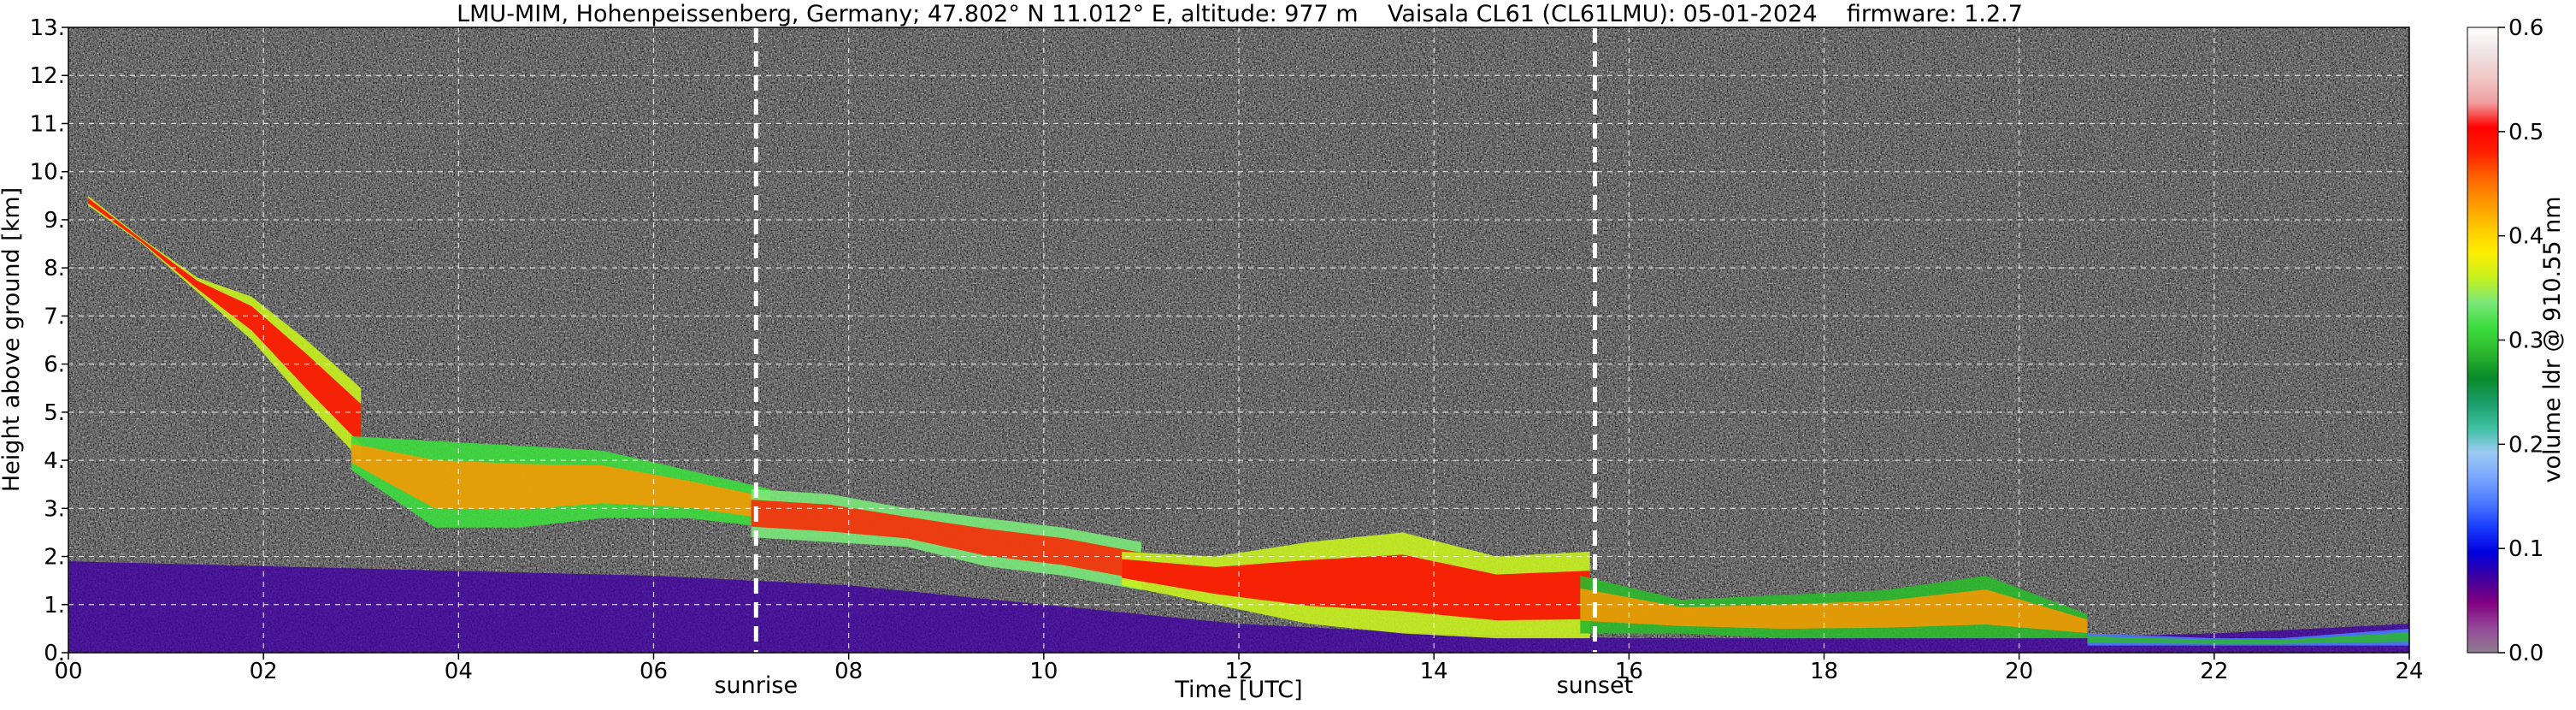 This screenshot has height=710, width=2576. What do you see at coordinates (47, 124) in the screenshot?
I see `y-tick-label: 11.` at bounding box center [47, 124].